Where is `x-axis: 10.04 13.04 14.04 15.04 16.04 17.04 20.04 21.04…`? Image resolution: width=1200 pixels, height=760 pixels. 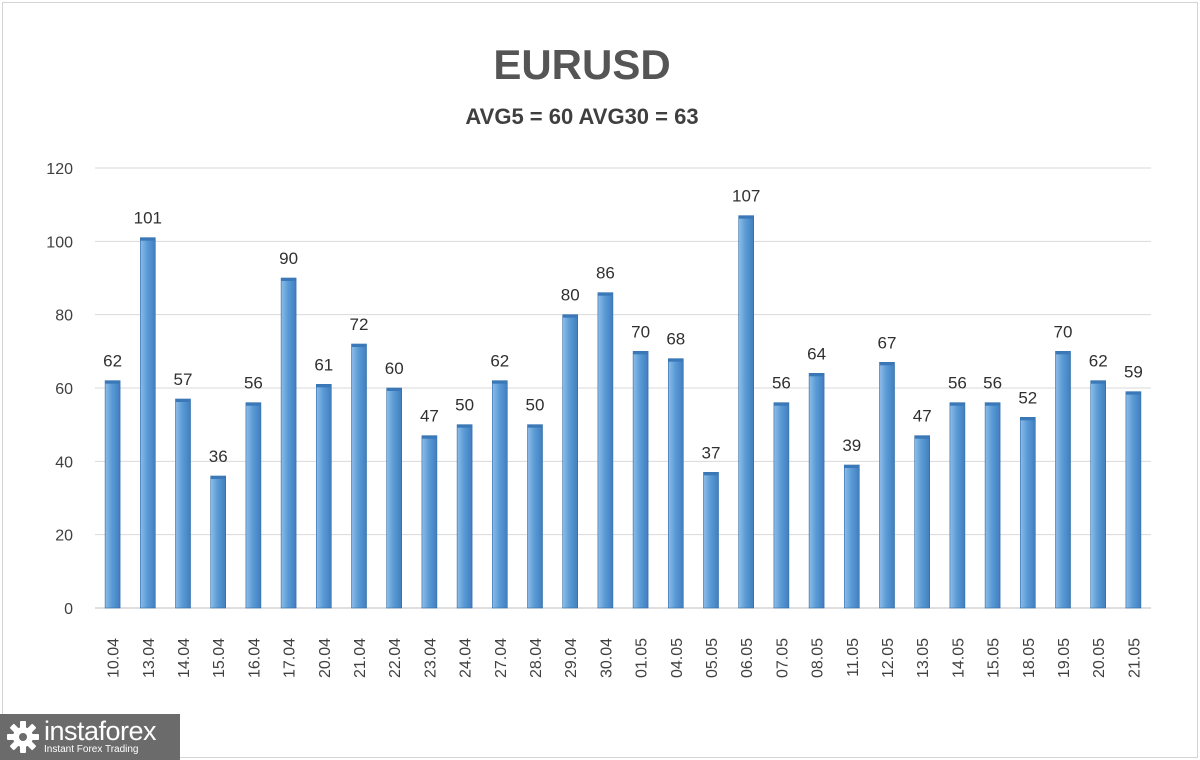 x-axis: 10.04 13.04 14.04 15.04 16.04 17.04 20.04 21.04… is located at coordinates (625, 658).